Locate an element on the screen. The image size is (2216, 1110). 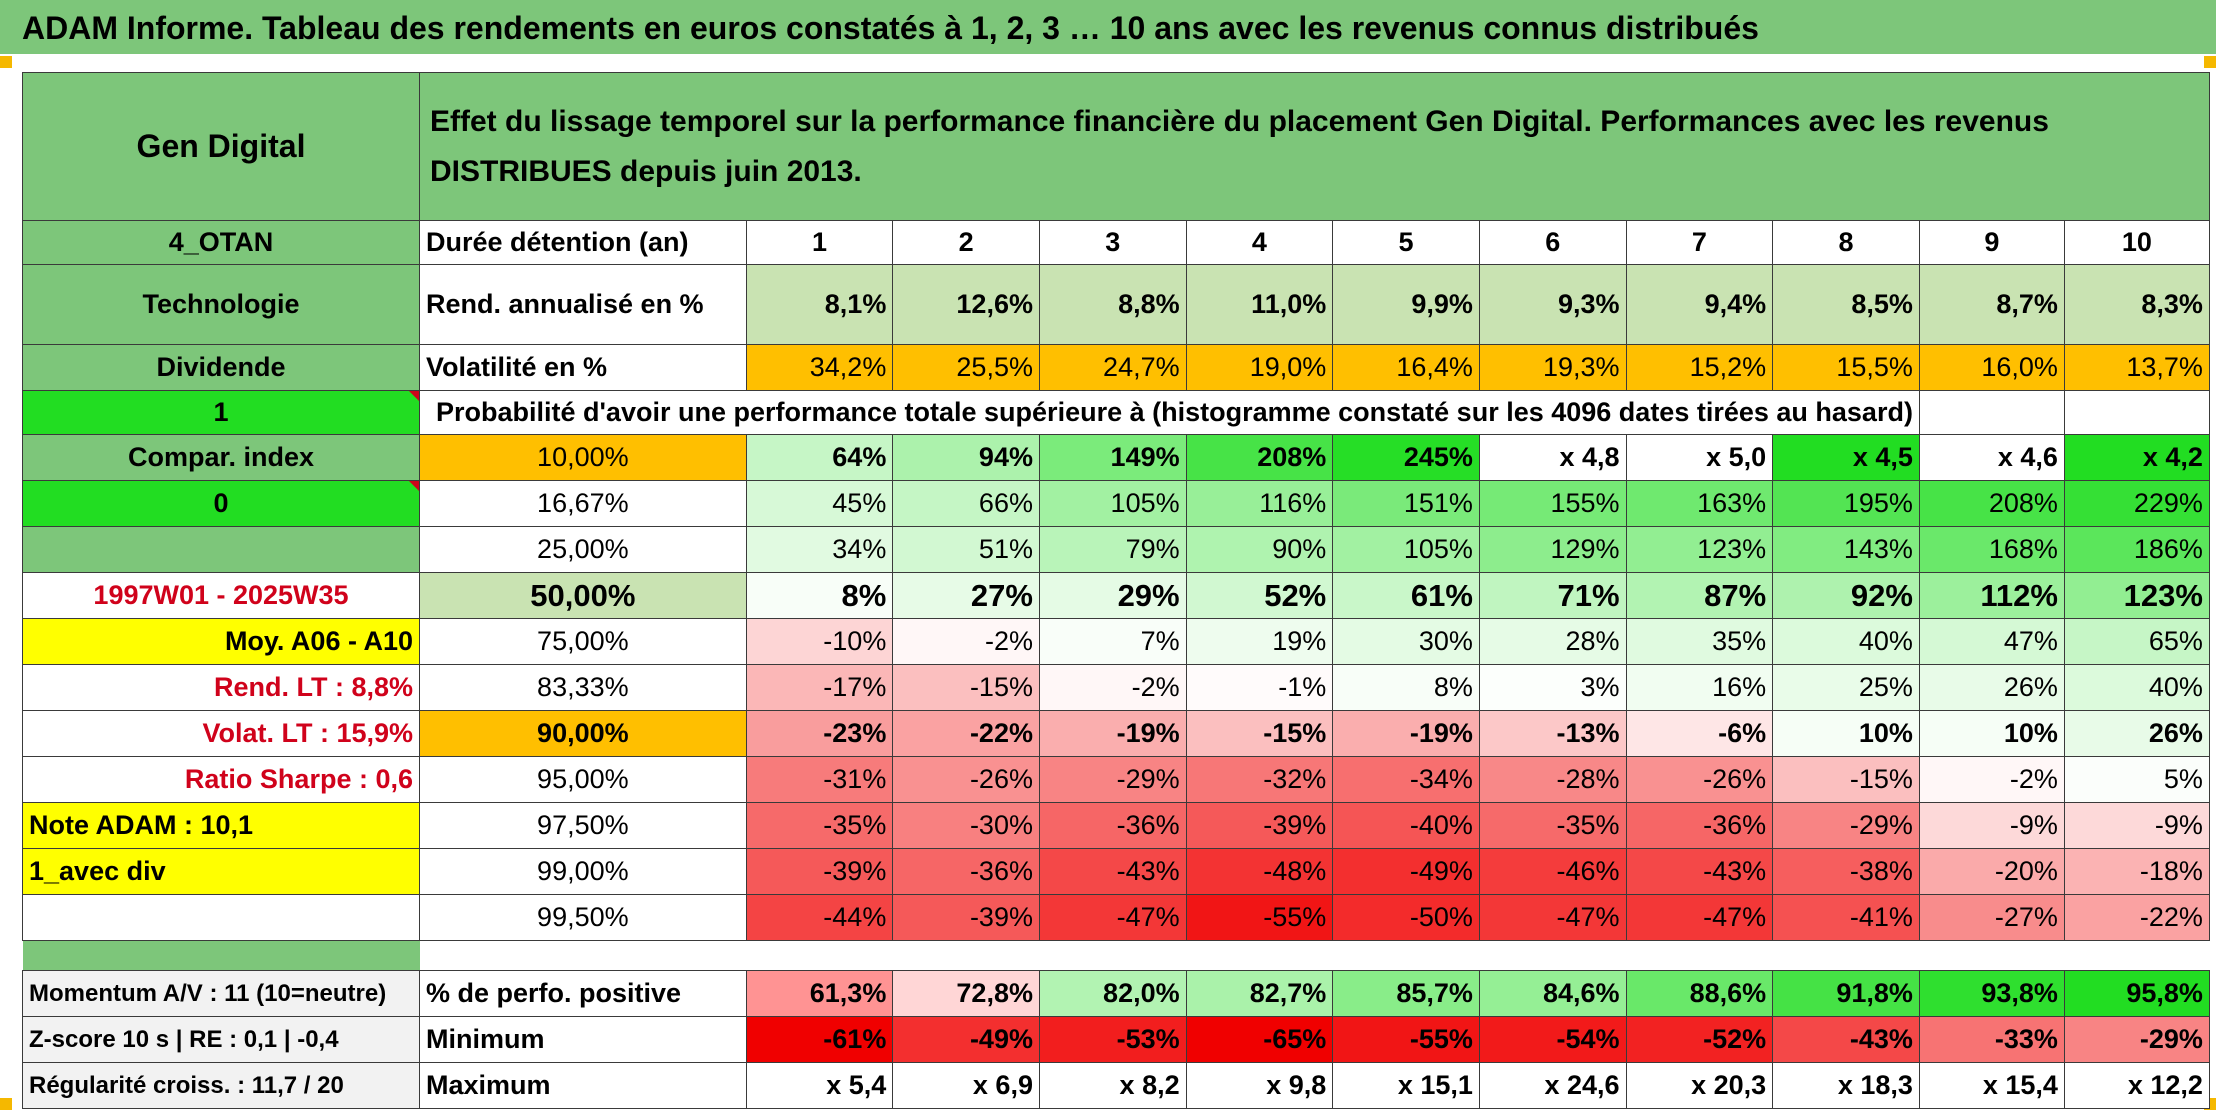
performance-cell: -40% is located at coordinates (1406, 825).